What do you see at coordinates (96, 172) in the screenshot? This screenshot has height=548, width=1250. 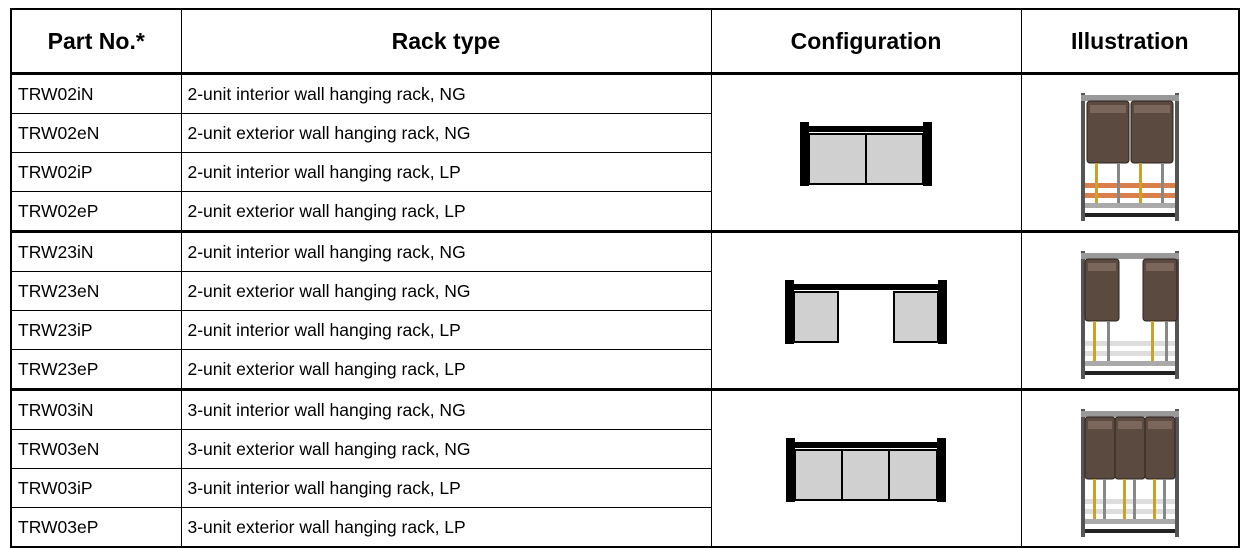 I see `part-number: TRW02iP` at bounding box center [96, 172].